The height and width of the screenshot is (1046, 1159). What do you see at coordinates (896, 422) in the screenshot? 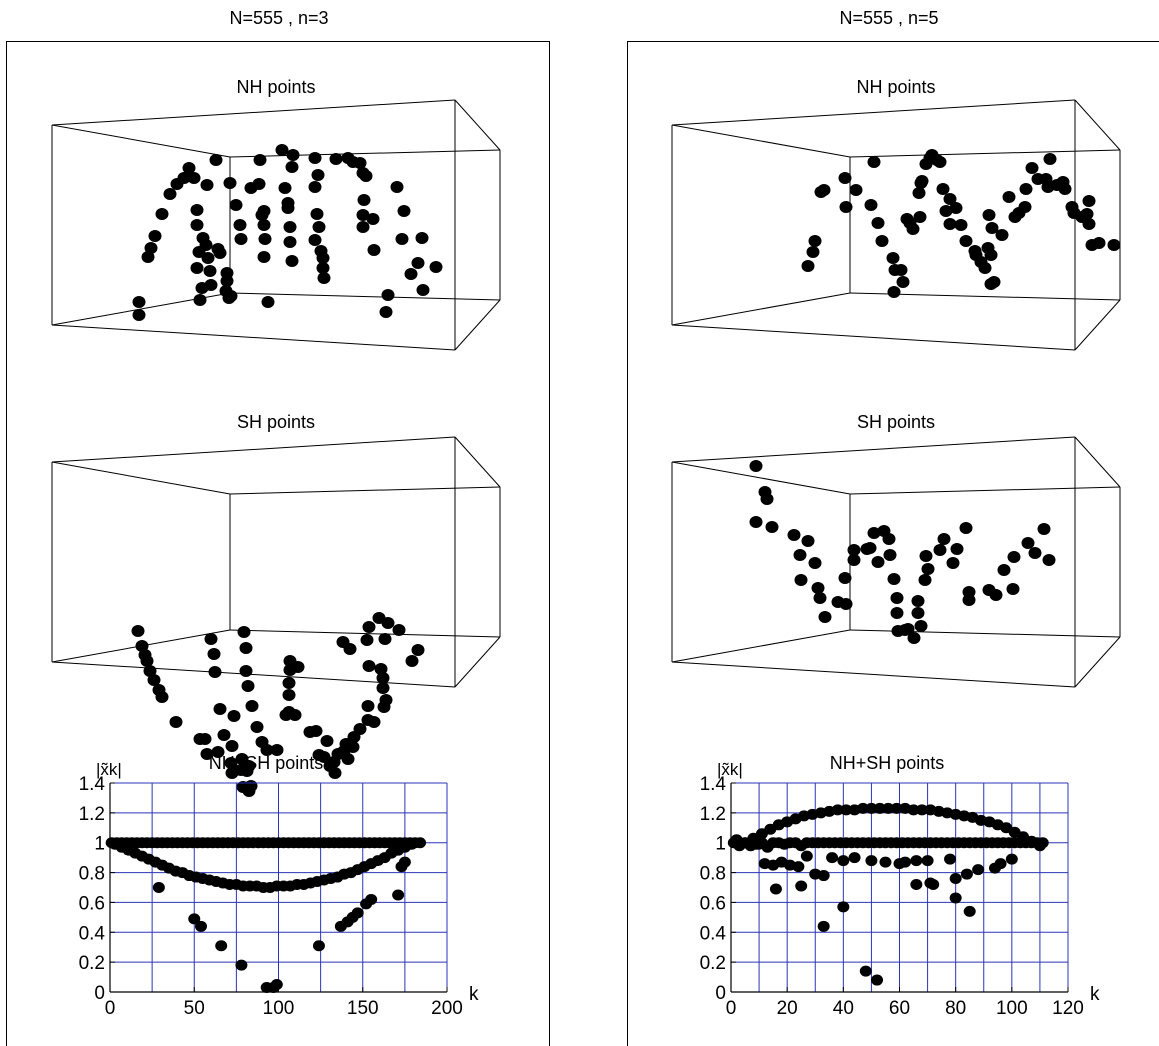
I see `sh-title-right: SH points` at bounding box center [896, 422].